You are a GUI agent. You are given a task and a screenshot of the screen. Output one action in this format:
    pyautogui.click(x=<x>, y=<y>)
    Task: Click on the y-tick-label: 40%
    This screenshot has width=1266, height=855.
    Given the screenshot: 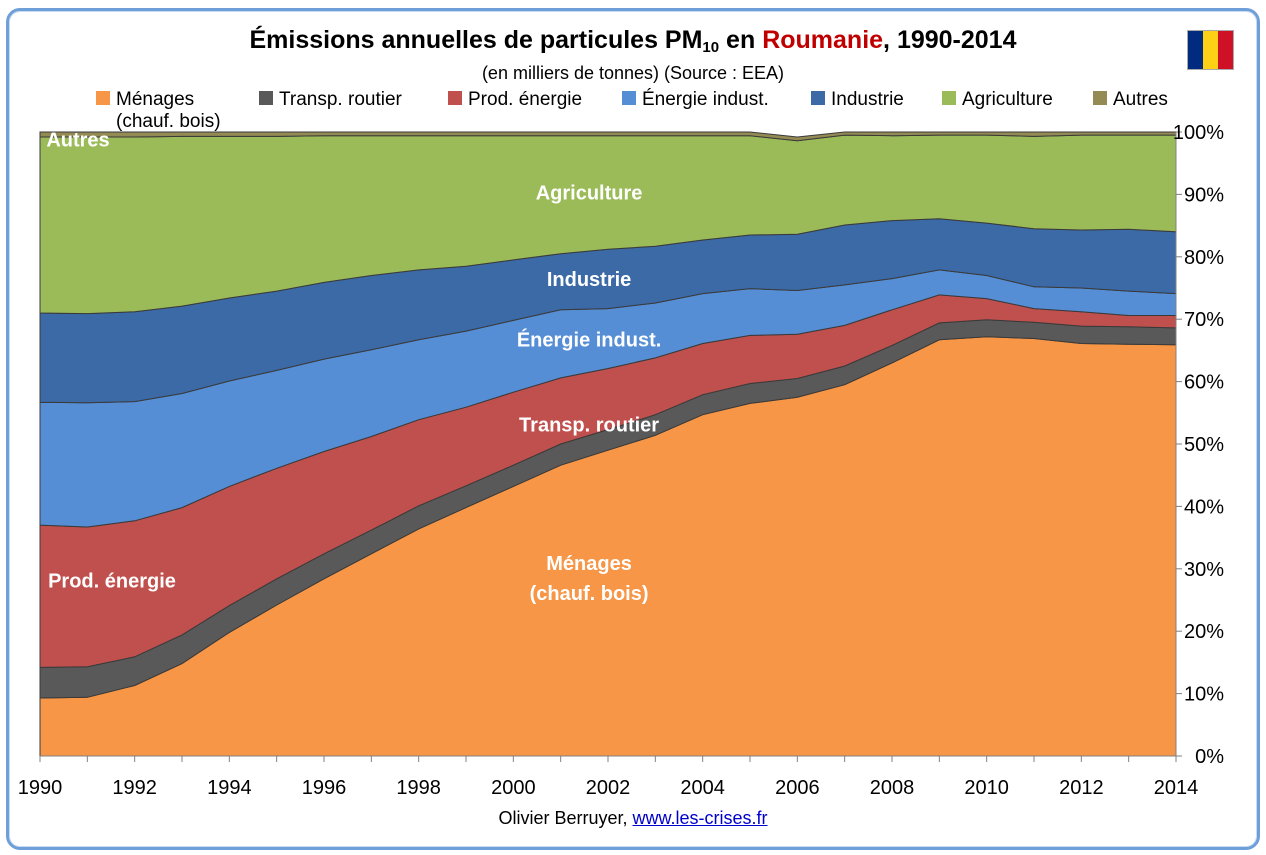 What is the action you would take?
    pyautogui.click(x=1204, y=507)
    